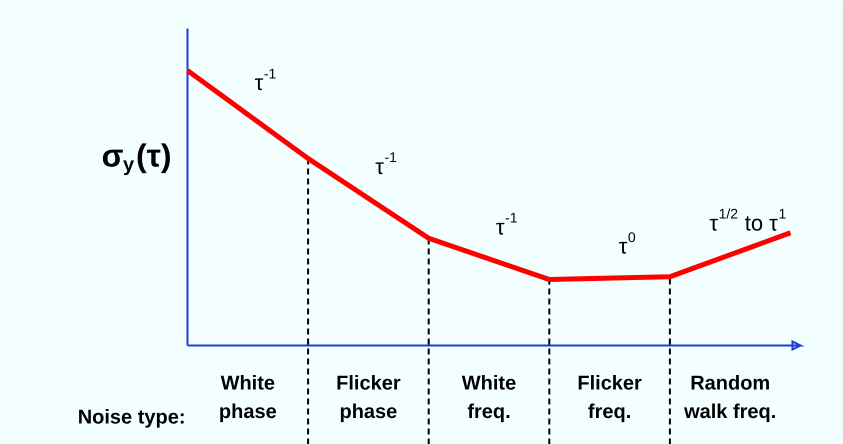  Describe the element at coordinates (489, 398) in the screenshot. I see `text: White freq.` at that location.